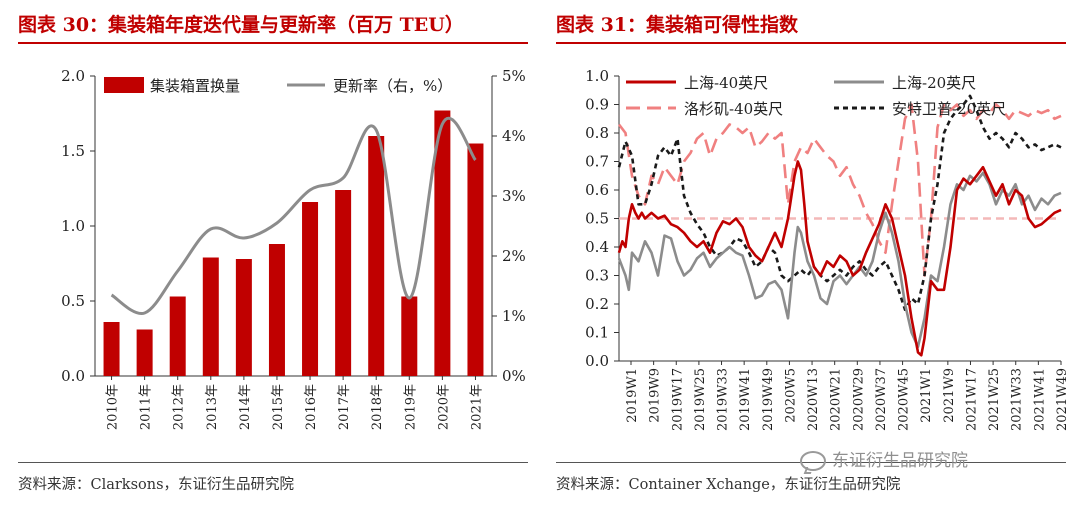 This screenshot has width=1080, height=510. What do you see at coordinates (745, 399) in the screenshot?
I see `x-tick-label: 2019W41` at bounding box center [745, 399].